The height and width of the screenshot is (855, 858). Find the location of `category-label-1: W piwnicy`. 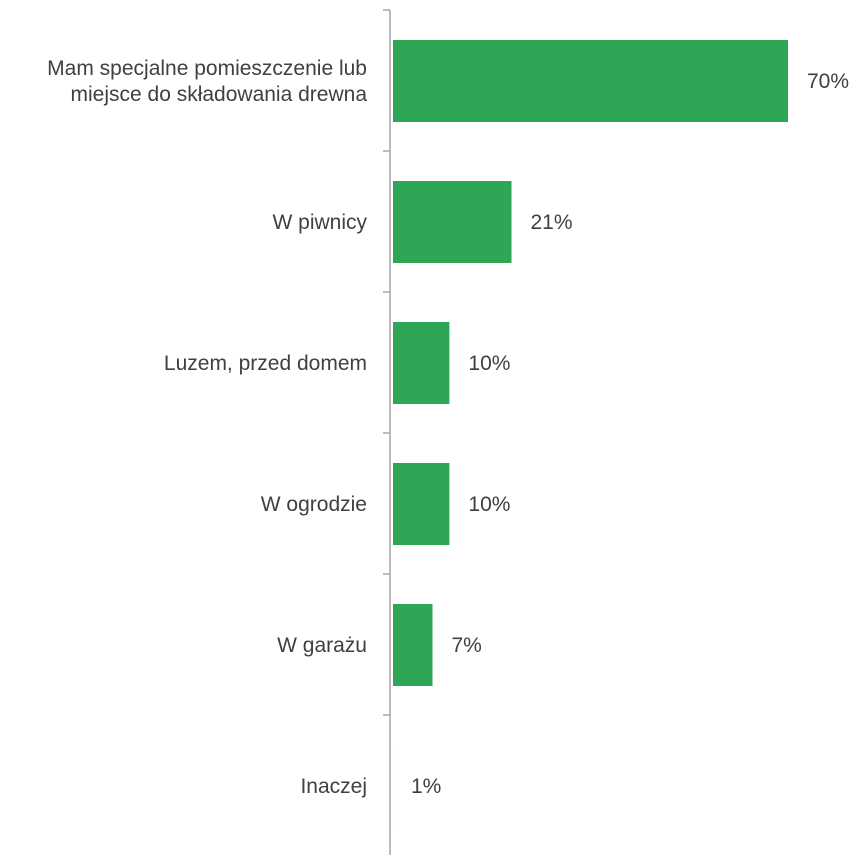

category-label-1: W piwnicy is located at coordinates (319, 222).